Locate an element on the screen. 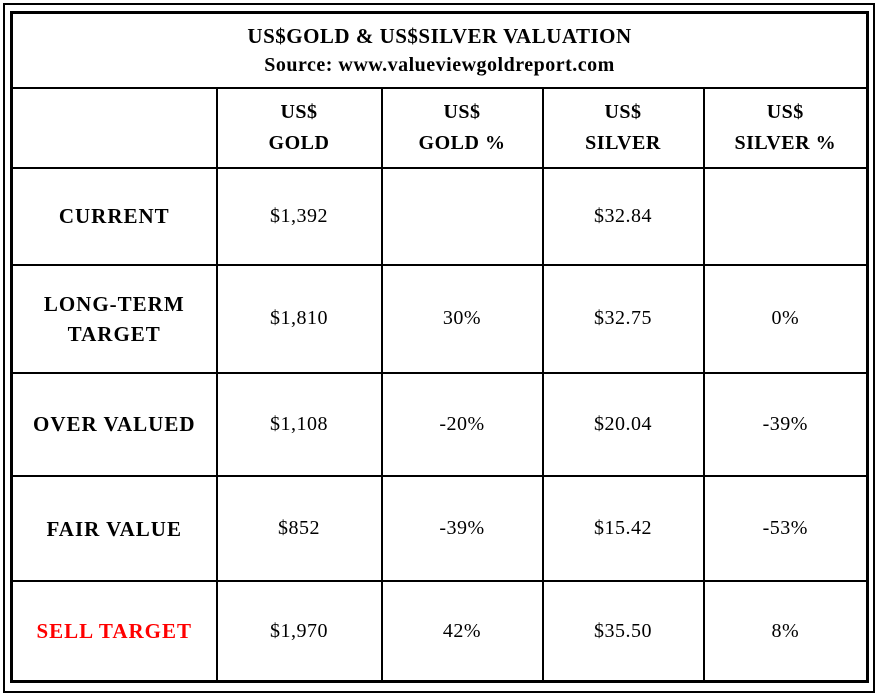 The width and height of the screenshot is (878, 696). cell-us-silver: $20.04 is located at coordinates (623, 425).